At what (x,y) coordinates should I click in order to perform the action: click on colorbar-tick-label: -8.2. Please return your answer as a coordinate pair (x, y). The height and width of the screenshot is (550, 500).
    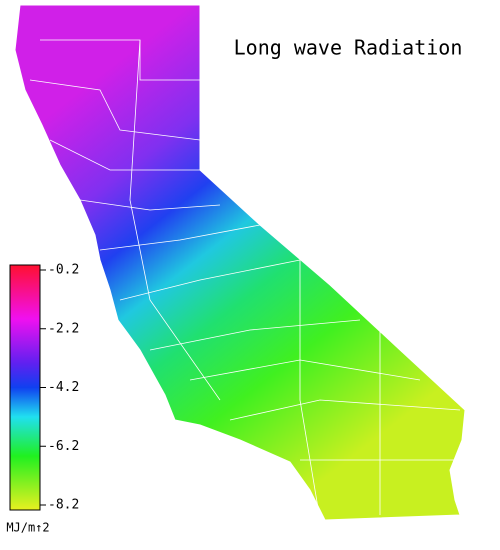
    Looking at the image, I should click on (63, 505).